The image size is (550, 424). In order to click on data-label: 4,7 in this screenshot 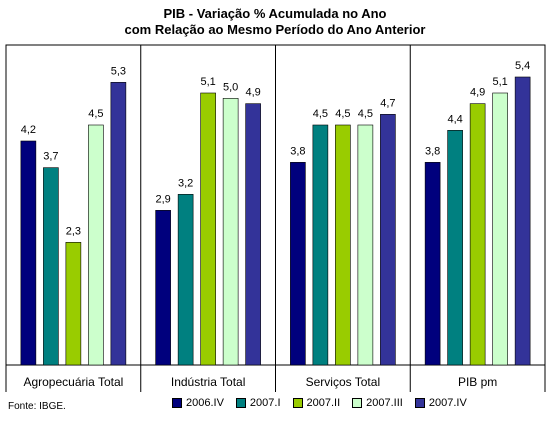, I will do `click(387, 103)`.